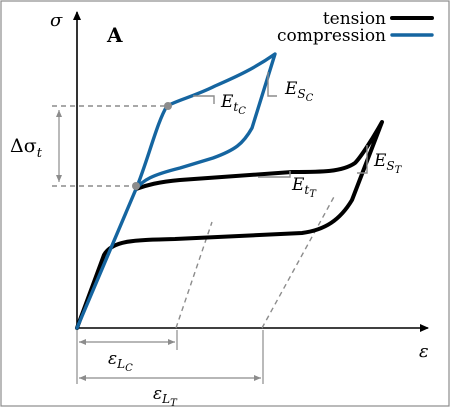  I want to click on slope-triangle-est, so click(362, 159).